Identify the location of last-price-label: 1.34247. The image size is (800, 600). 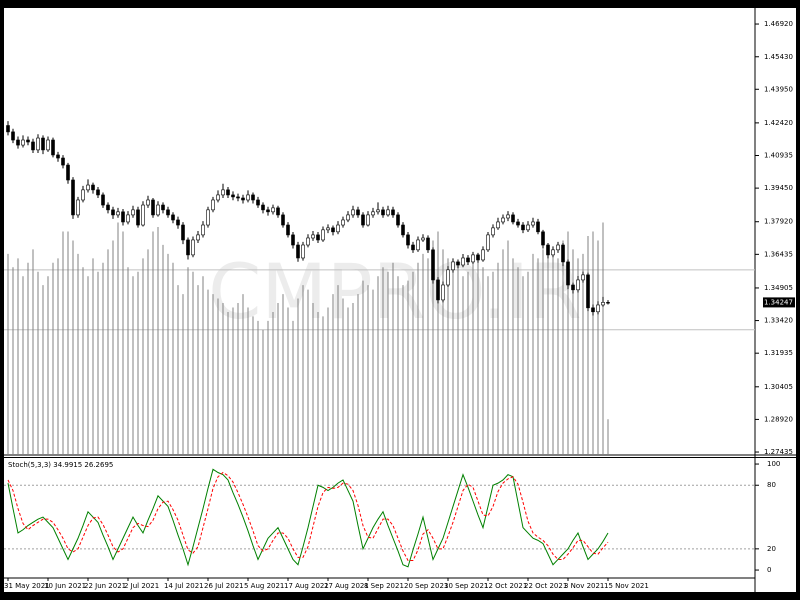
(778, 302).